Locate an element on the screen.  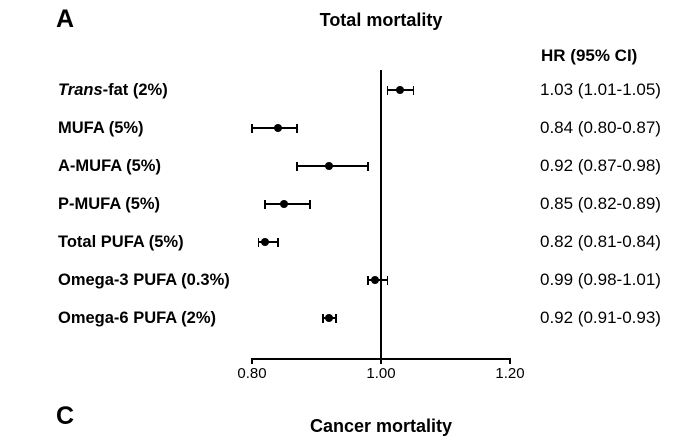
next-chart-title: Cancer mortality is located at coordinates (381, 426).